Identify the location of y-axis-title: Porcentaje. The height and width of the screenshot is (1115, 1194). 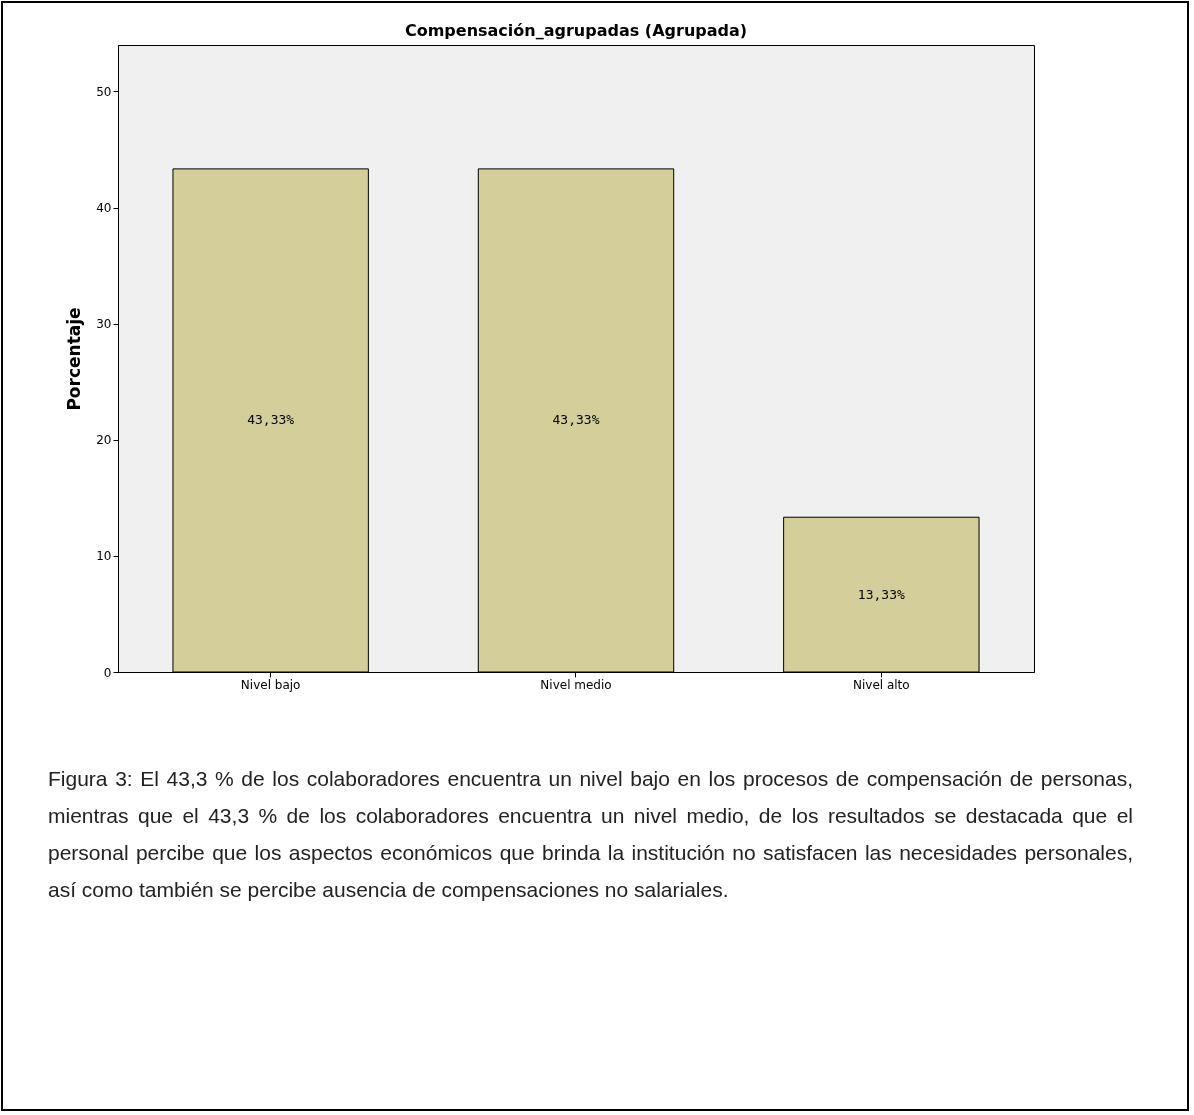
(74, 359).